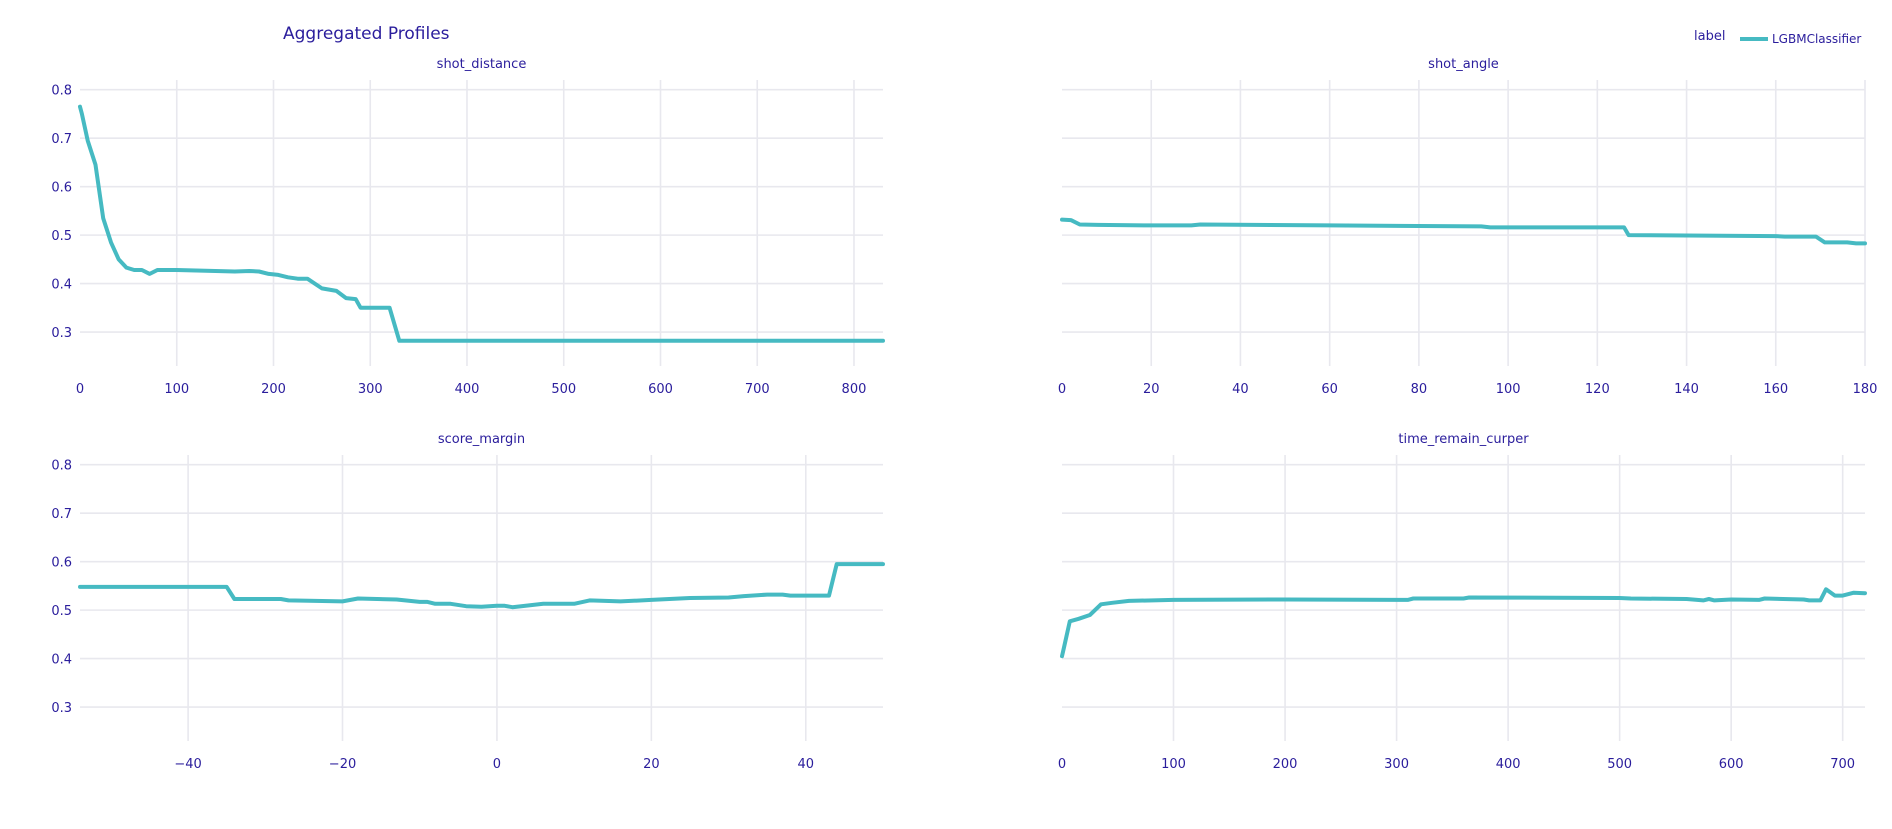 Image resolution: width=1892 pixels, height=829 pixels. What do you see at coordinates (1329, 389) in the screenshot?
I see `x-tick-label: 60` at bounding box center [1329, 389].